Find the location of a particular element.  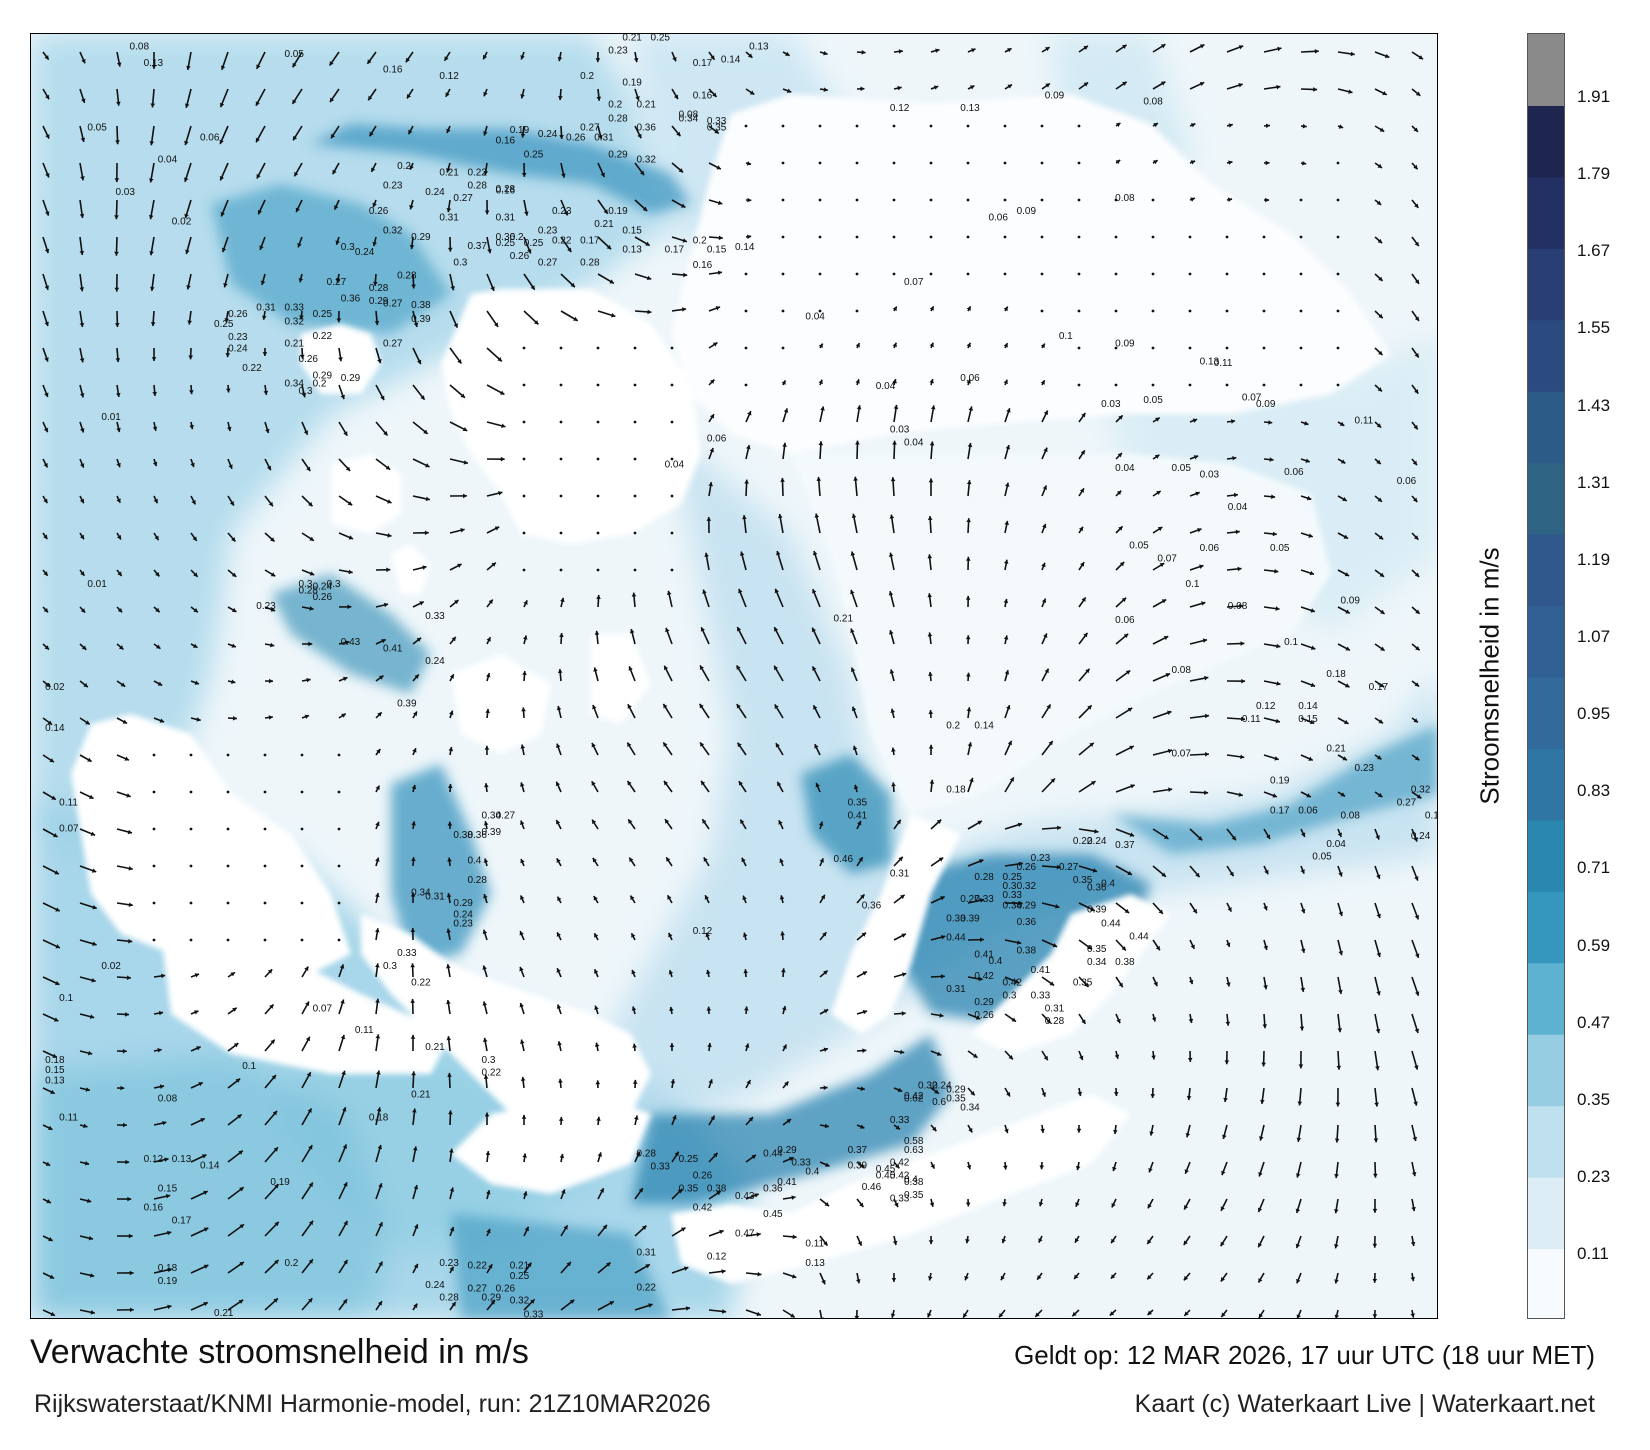

speed-value-label: 0.07 is located at coordinates (1167, 558).